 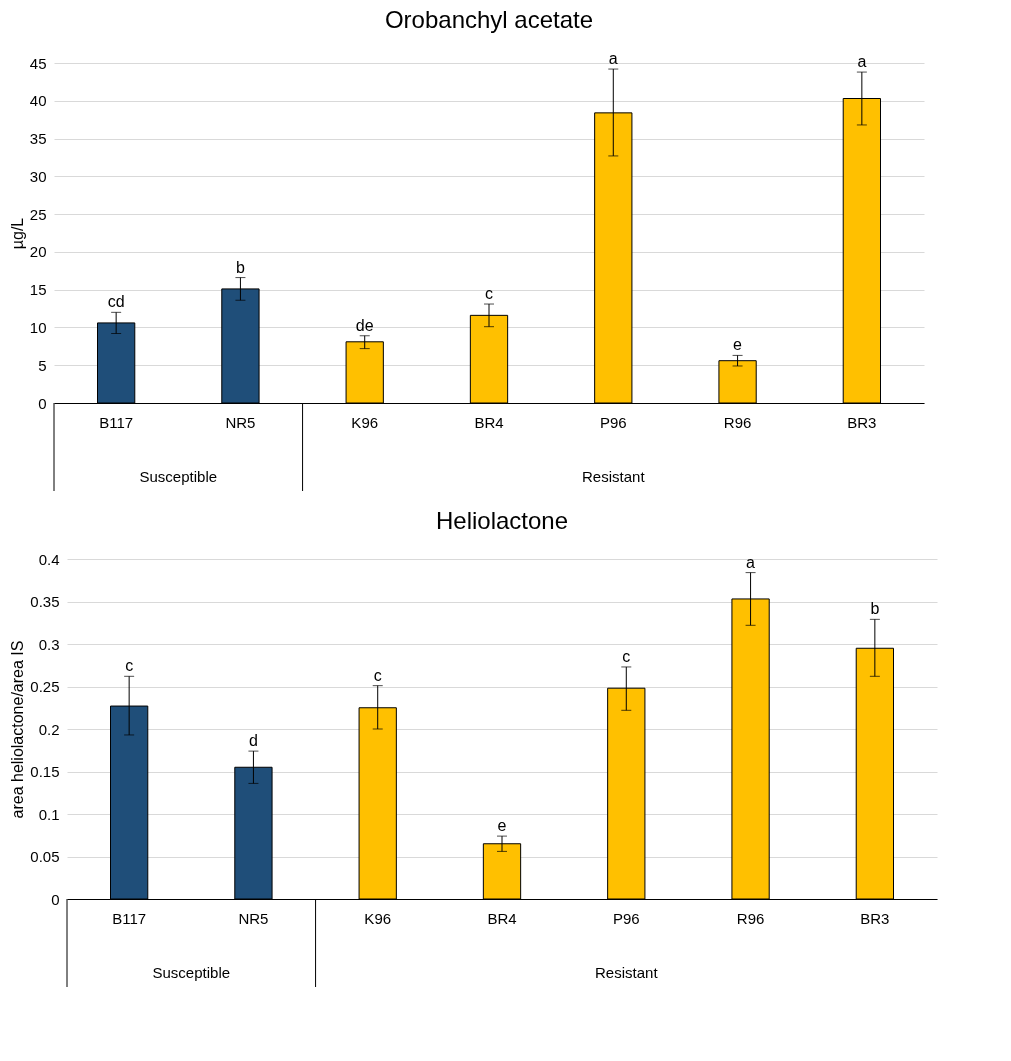 I want to click on y-axis-title: area heliolactone/area IS, so click(x=18, y=729).